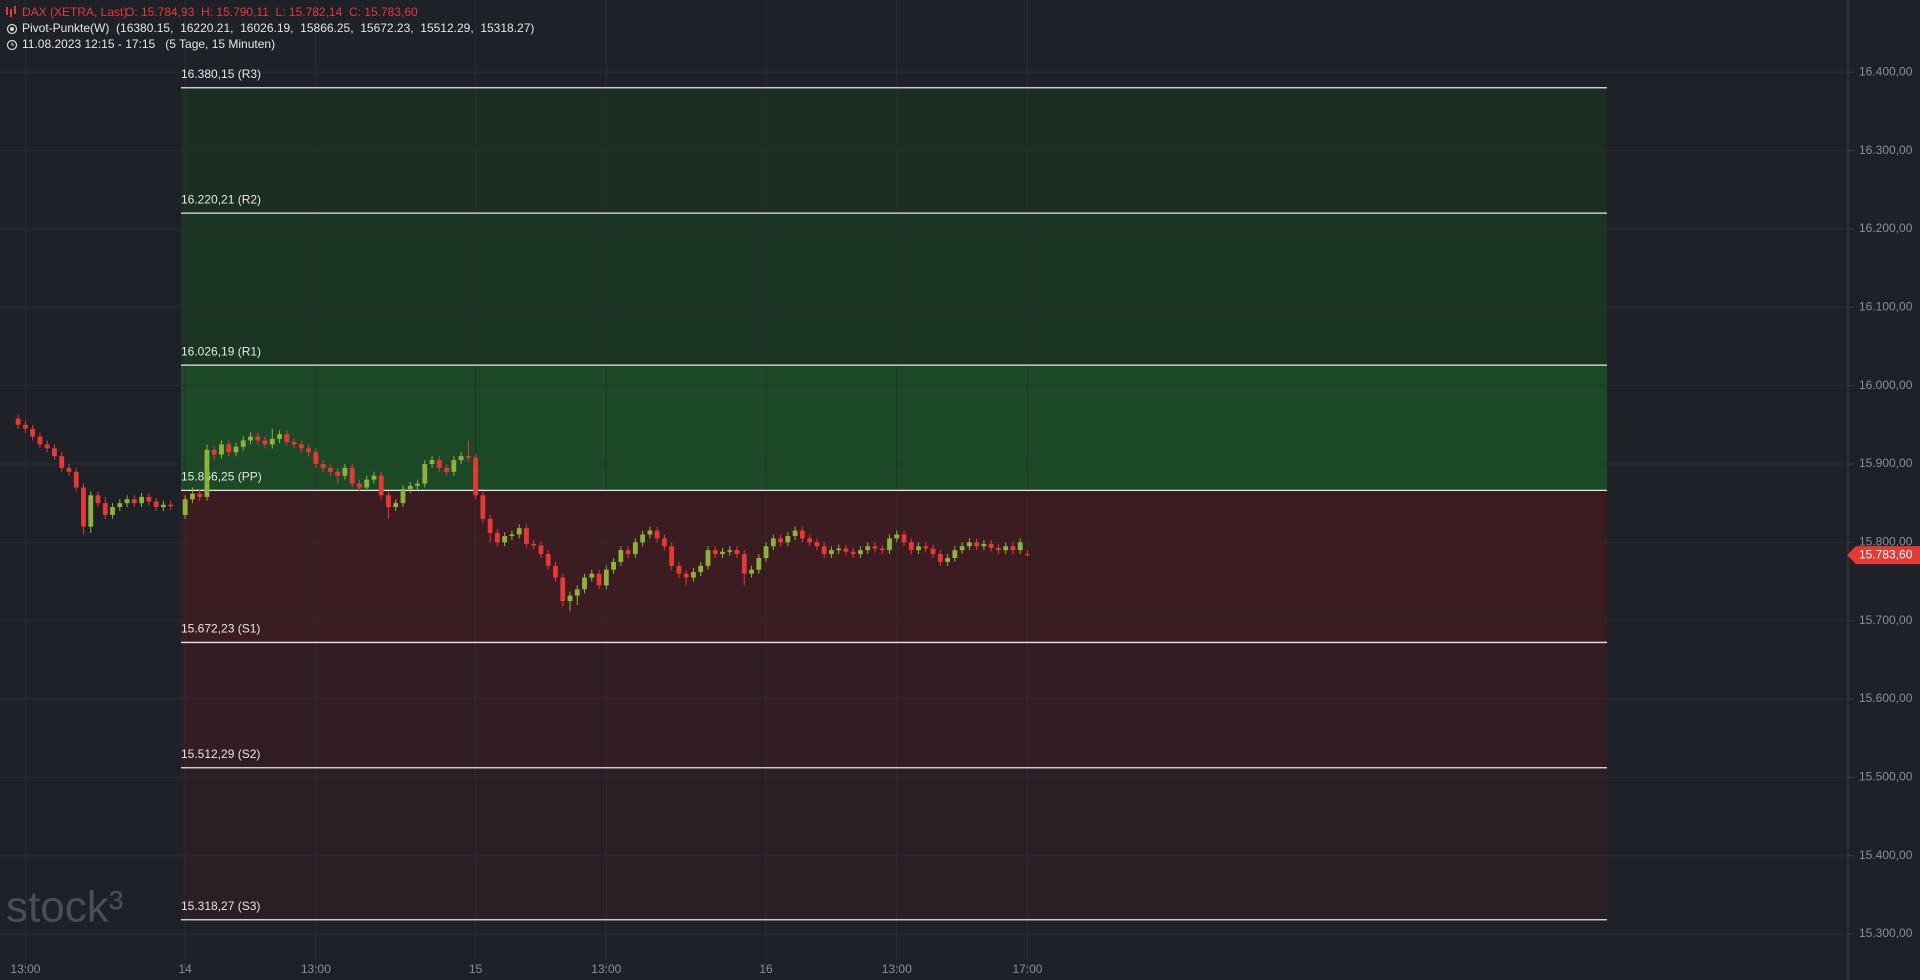 This screenshot has width=1920, height=980. Describe the element at coordinates (1886, 71) in the screenshot. I see `y-tick-label: 16.400,00` at that location.